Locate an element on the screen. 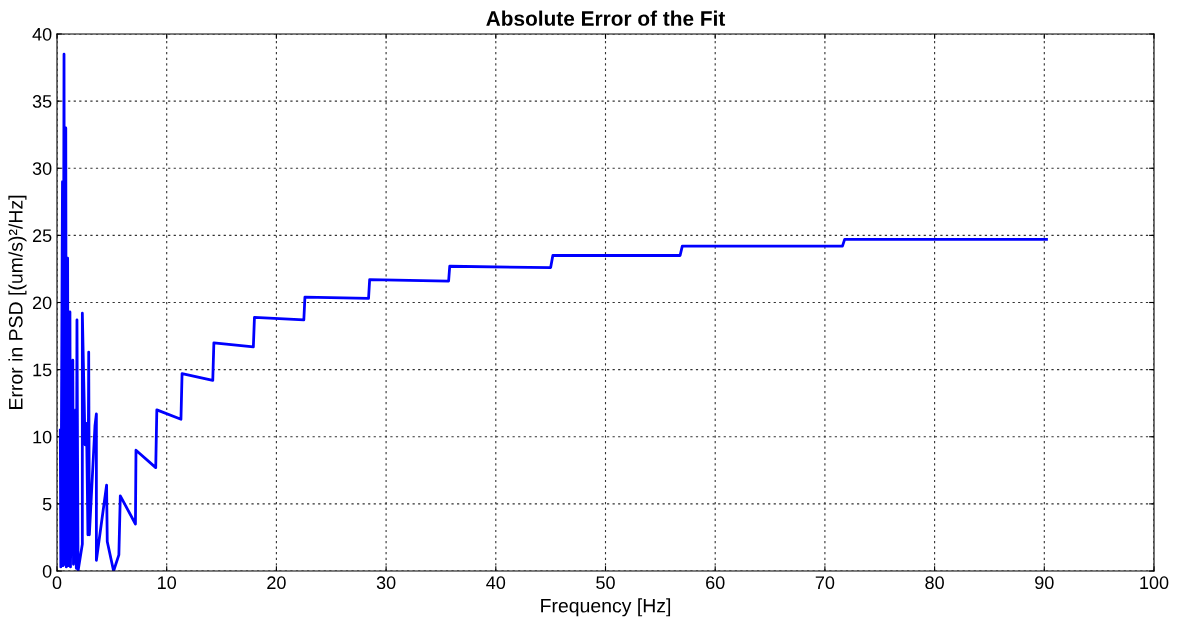 The image size is (1180, 620). x-tick-label: 70 is located at coordinates (825, 583).